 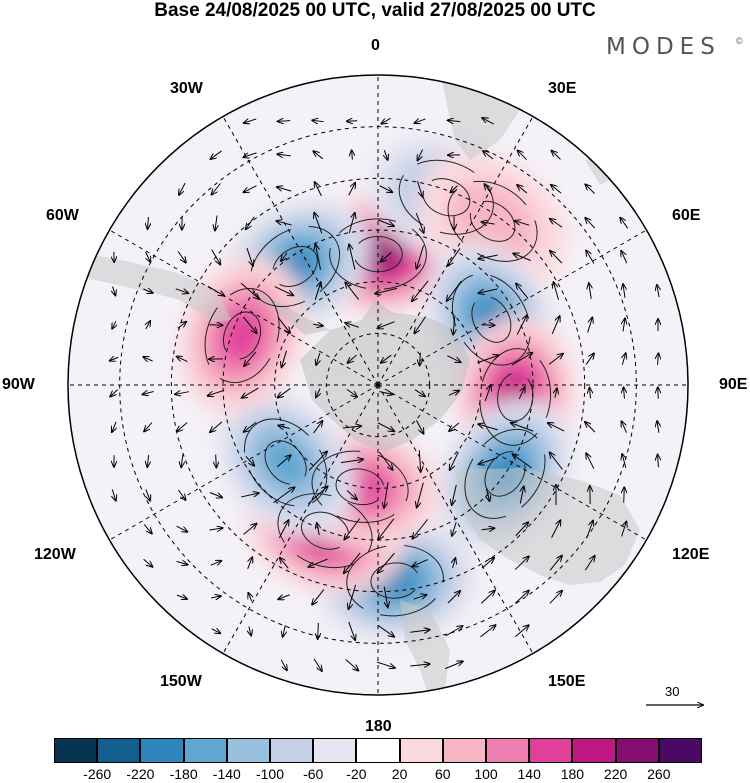 I want to click on south-america, so click(x=151, y=286).